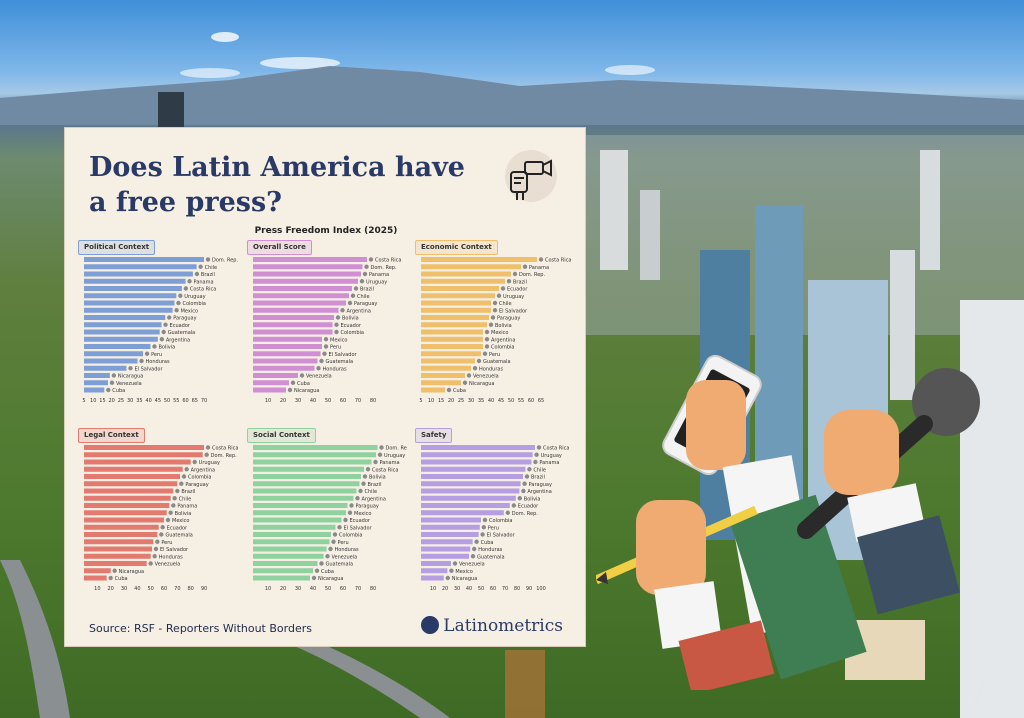  Describe the element at coordinates (102, 401) in the screenshot. I see `x-tick-label: 15` at that location.